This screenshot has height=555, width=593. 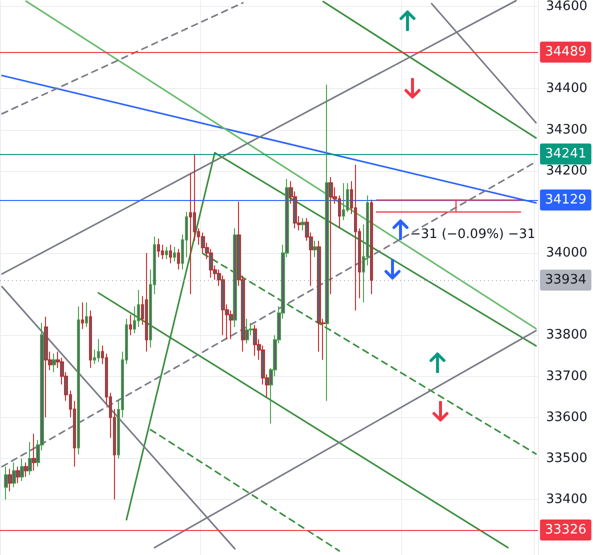 I want to click on y-tick-label: 34300, so click(x=567, y=130).